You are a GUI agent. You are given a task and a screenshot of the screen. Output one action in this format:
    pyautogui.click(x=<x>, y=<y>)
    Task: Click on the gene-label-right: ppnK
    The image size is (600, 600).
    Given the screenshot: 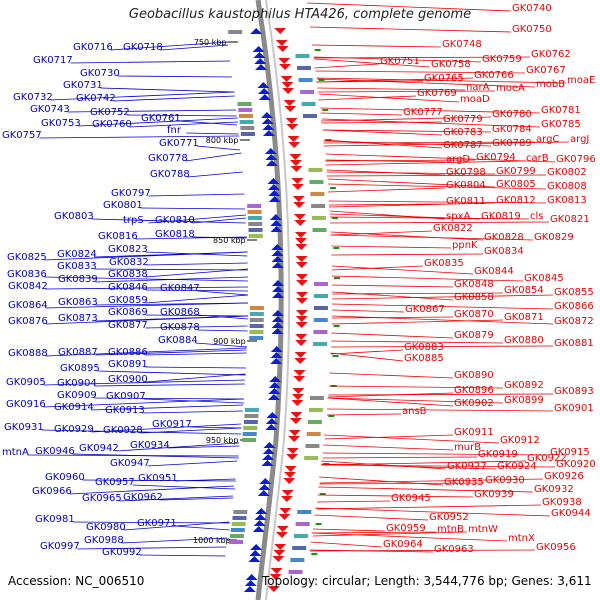 What is the action you would take?
    pyautogui.click(x=465, y=245)
    